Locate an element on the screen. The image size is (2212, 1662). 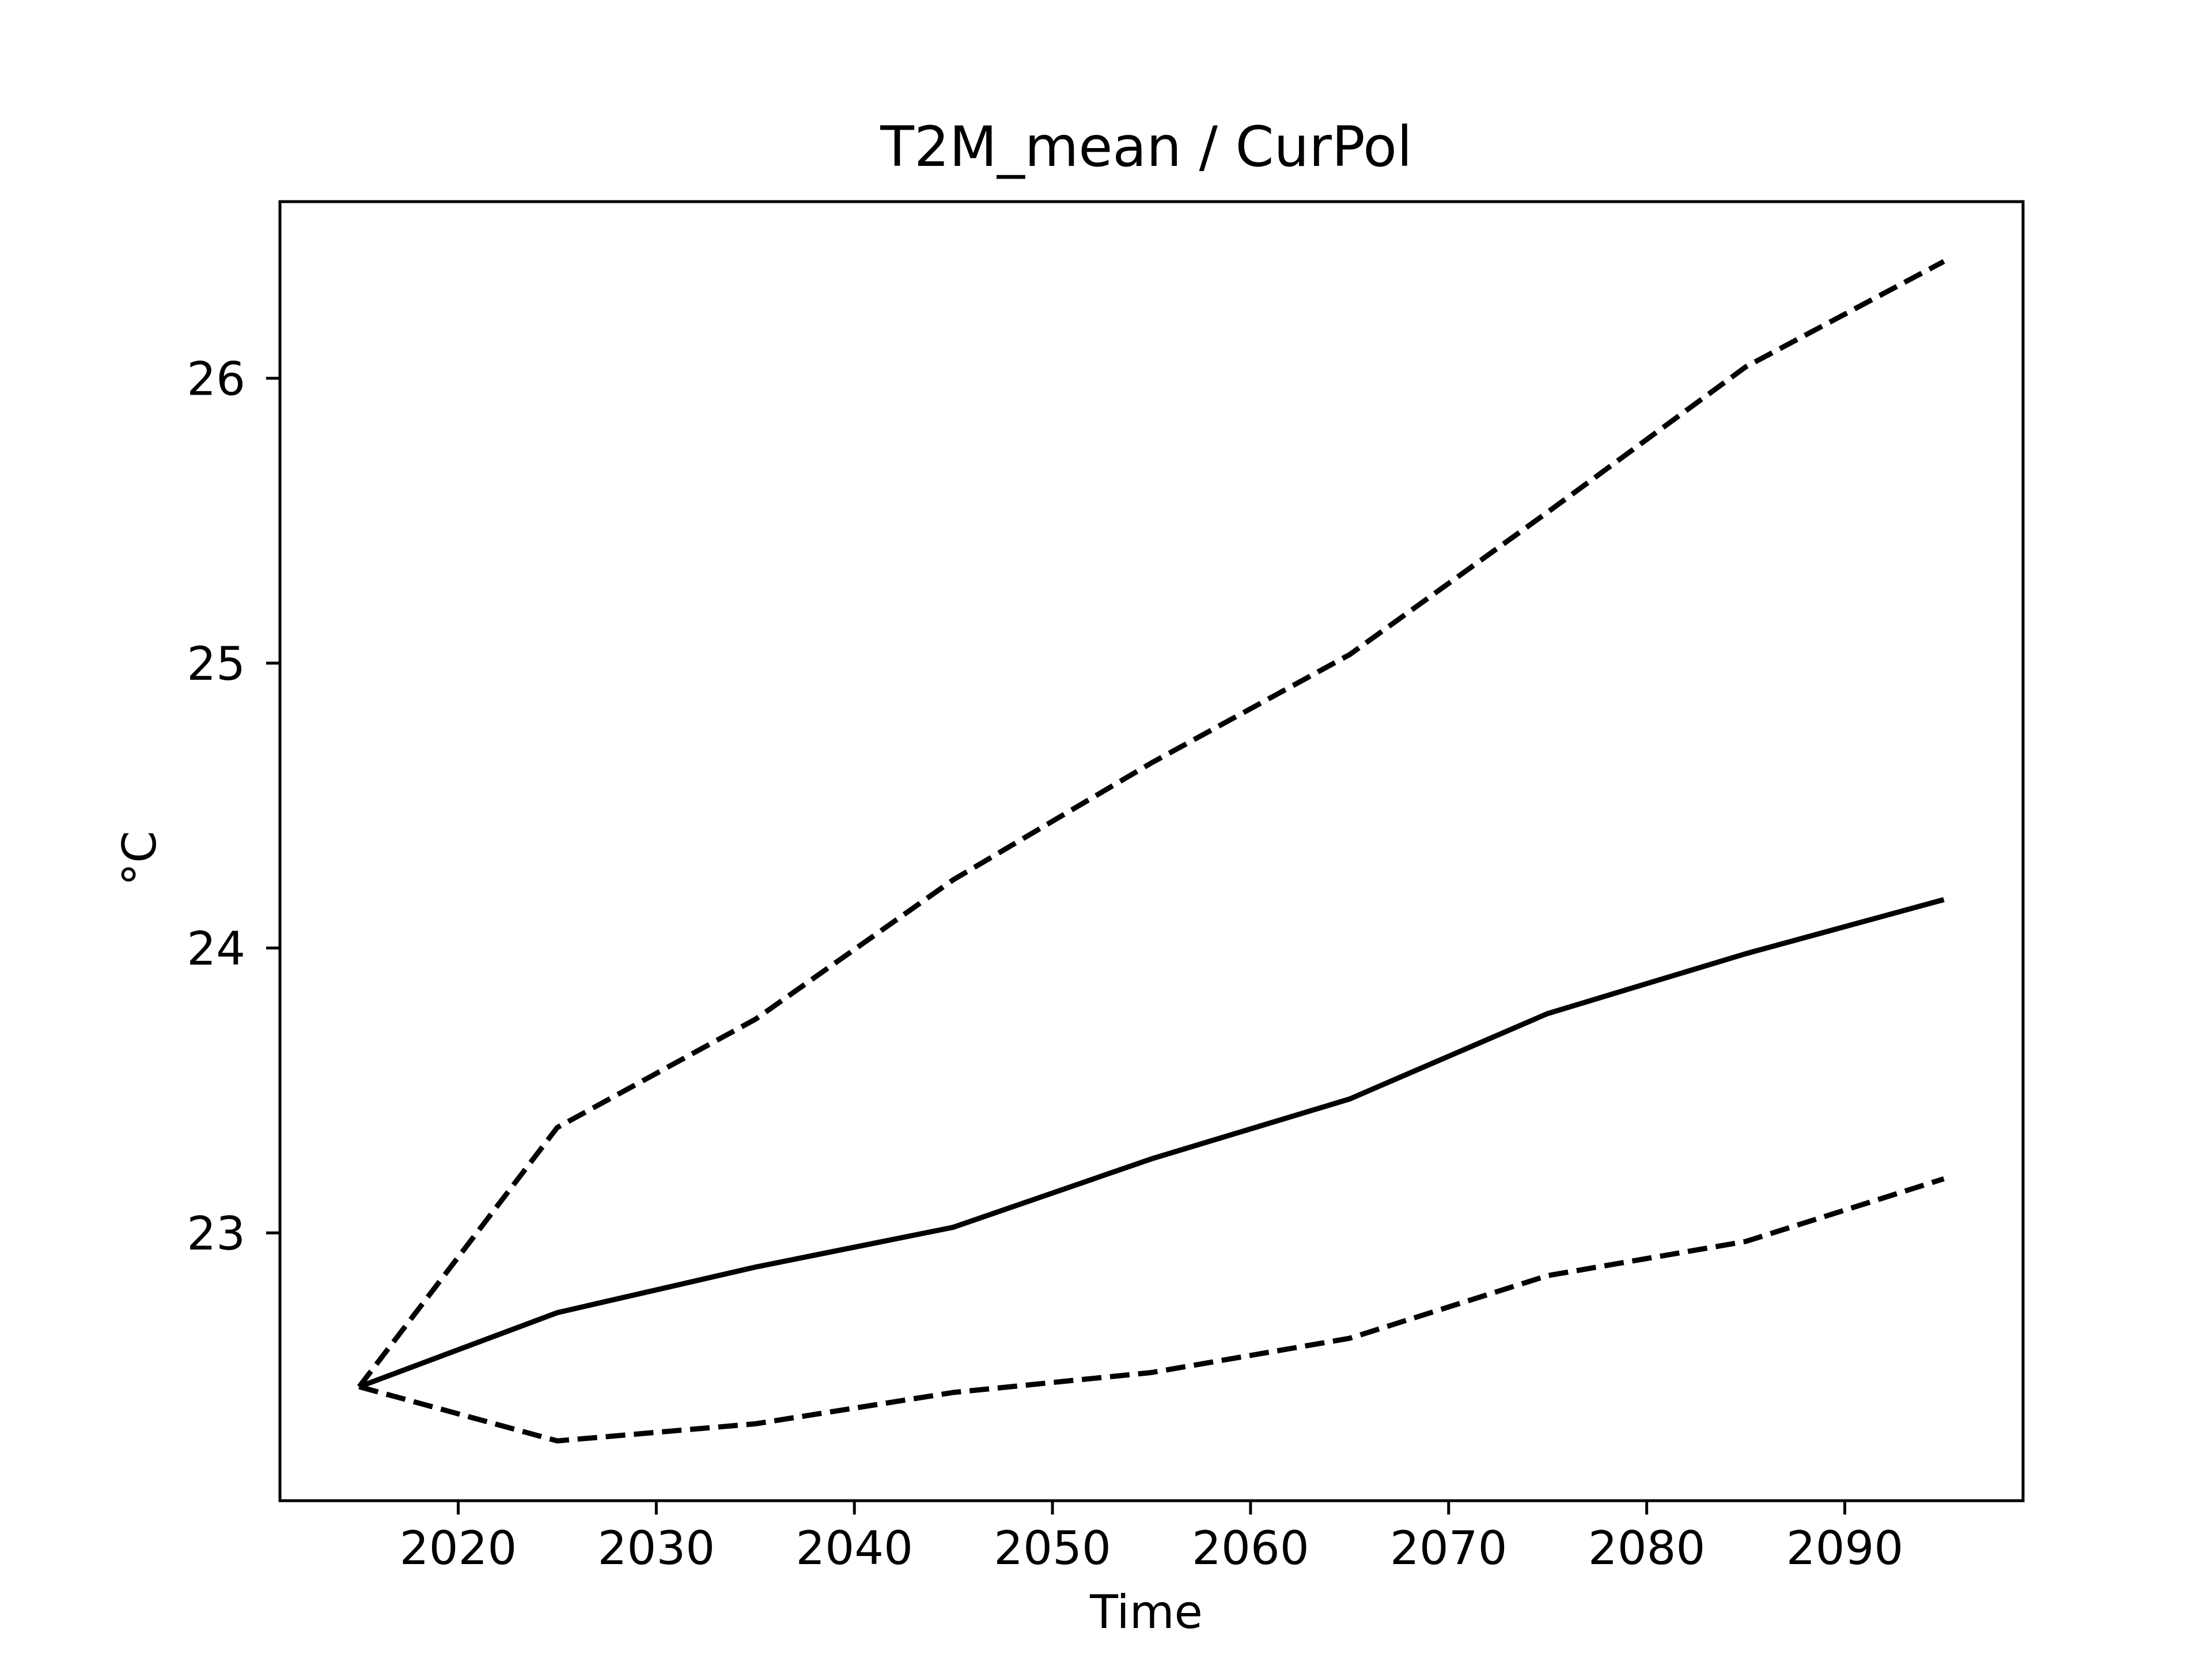
x-tick-label: 2070 is located at coordinates (1449, 1548).